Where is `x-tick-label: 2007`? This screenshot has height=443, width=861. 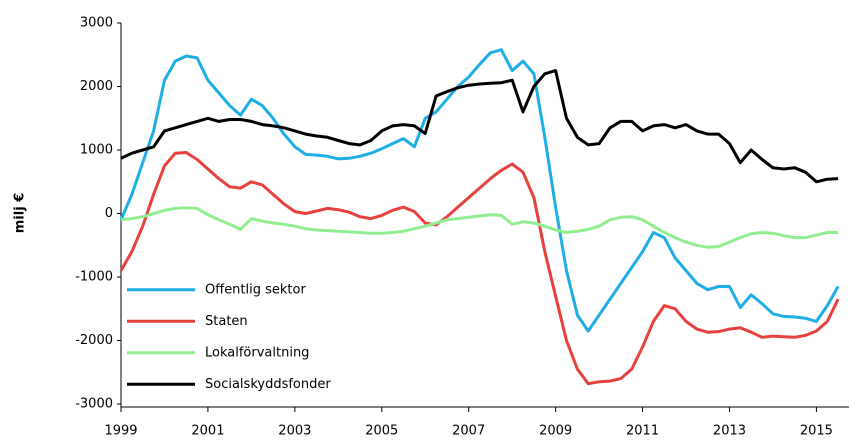 x-tick-label: 2007 is located at coordinates (468, 431).